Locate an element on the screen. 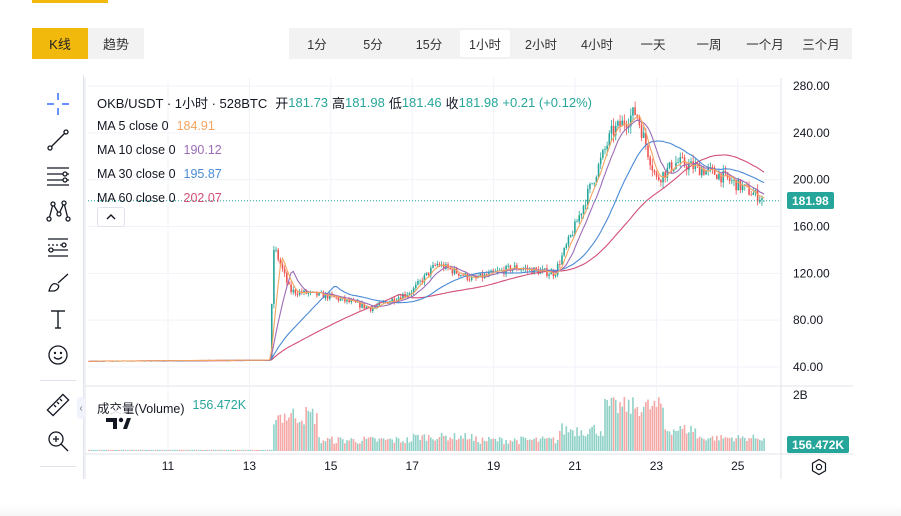  interval-tab: 1分 is located at coordinates (317, 45).